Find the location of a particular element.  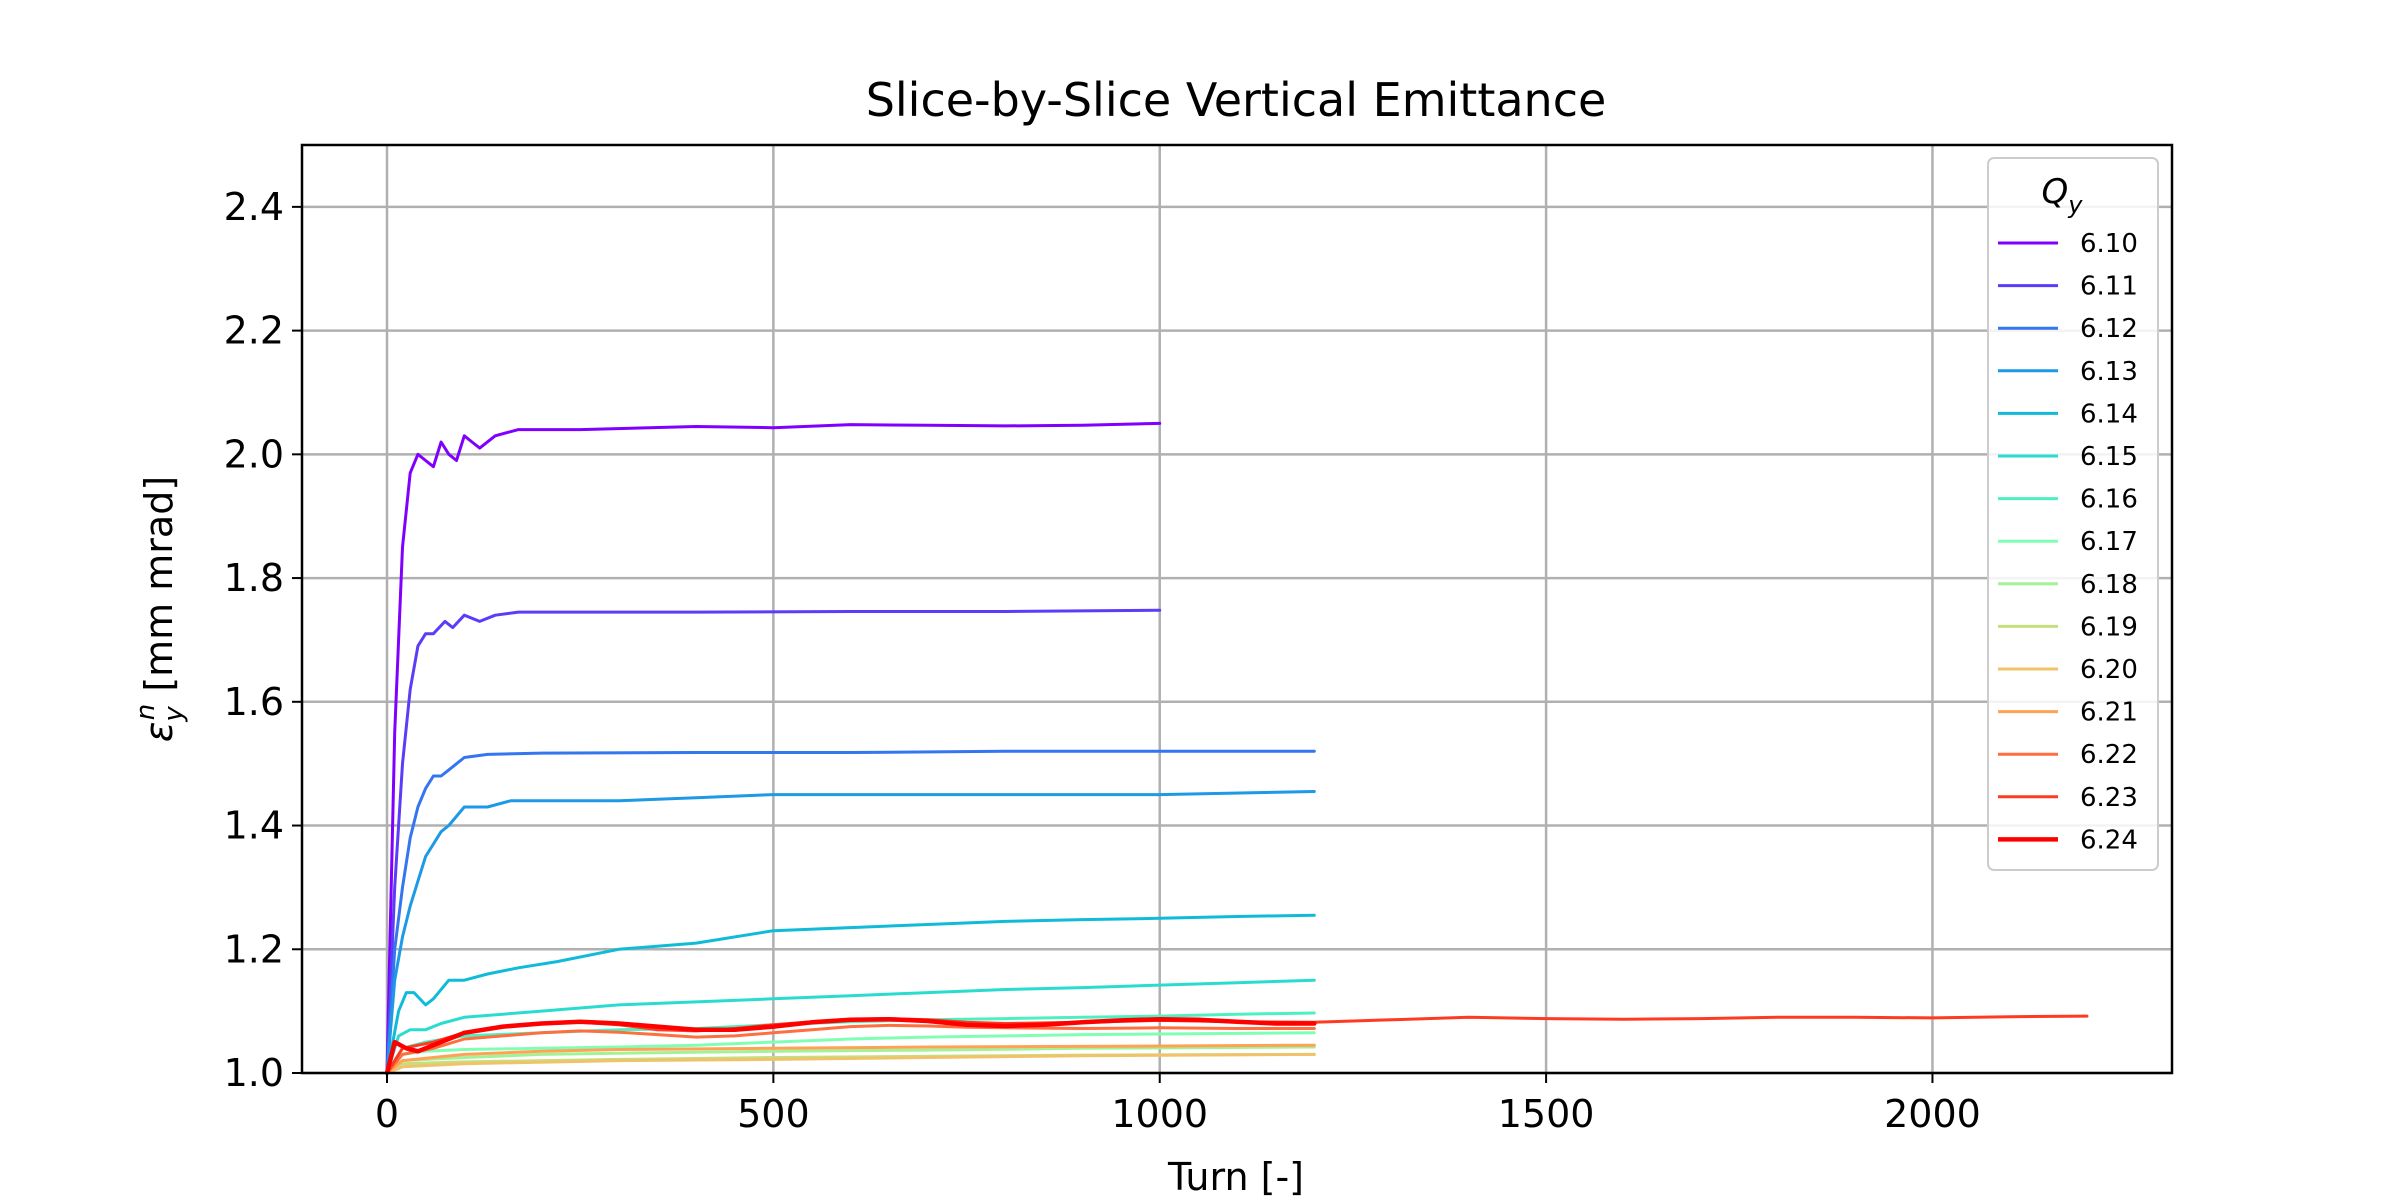

x-tick-label: 500 is located at coordinates (773, 1114).